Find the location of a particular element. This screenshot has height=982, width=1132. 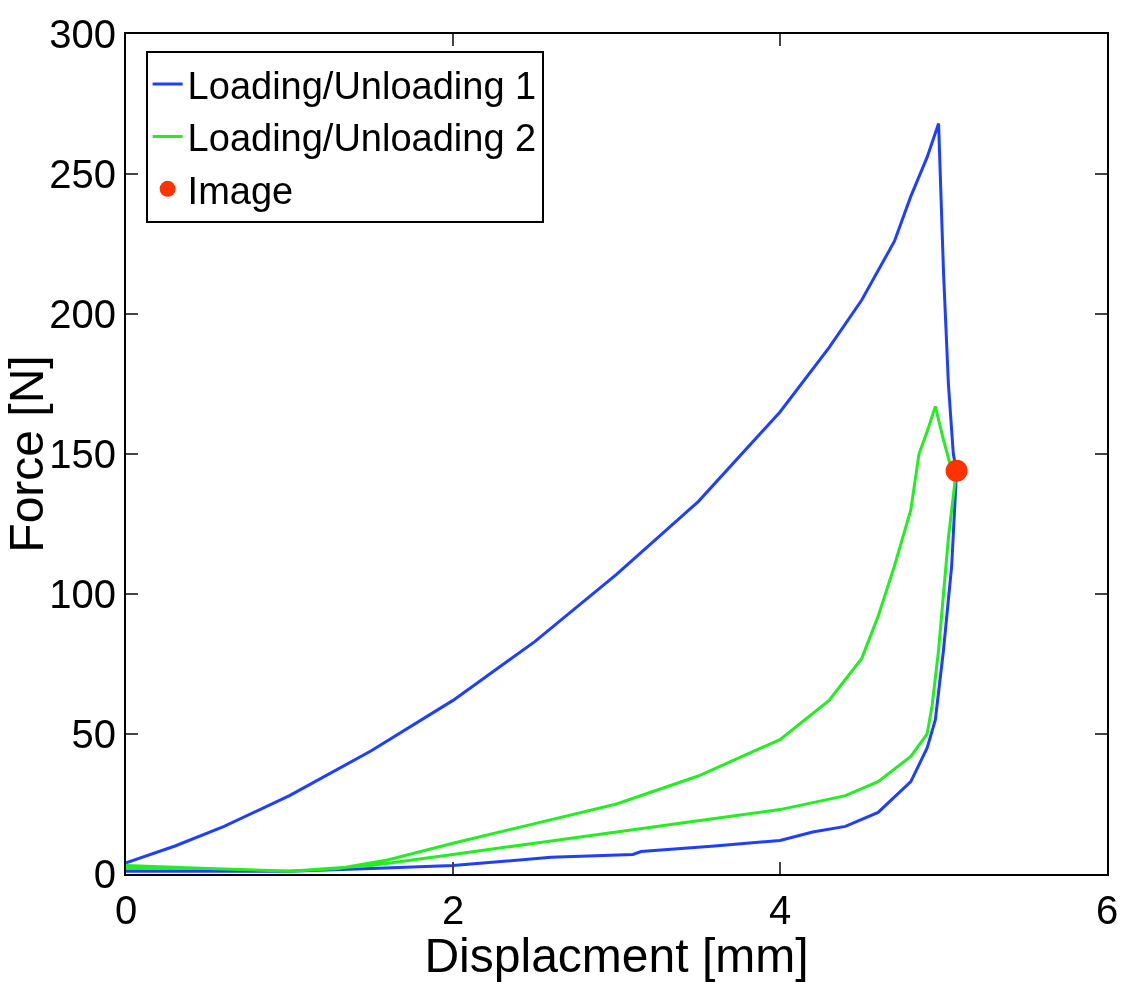

y-tick-label: 0 is located at coordinates (104, 874).